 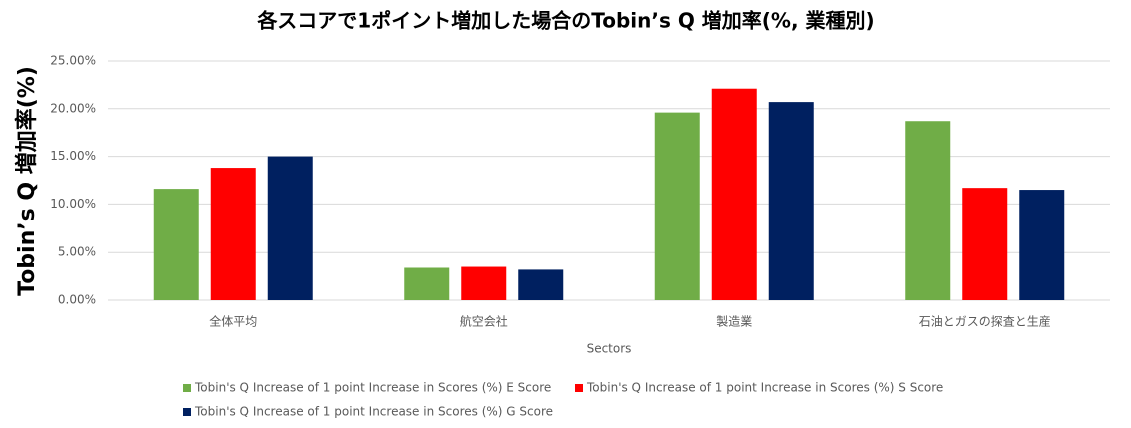 What do you see at coordinates (734, 322) in the screenshot?
I see `x-tick-label: 製造業` at bounding box center [734, 322].